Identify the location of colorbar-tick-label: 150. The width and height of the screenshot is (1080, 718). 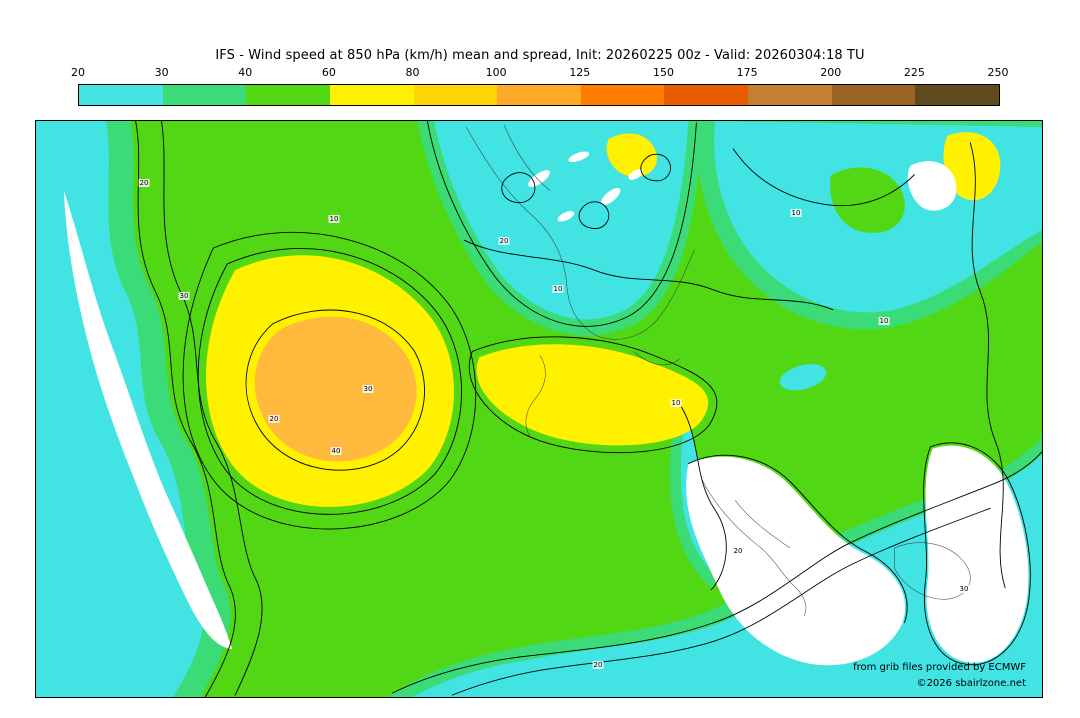
(663, 72).